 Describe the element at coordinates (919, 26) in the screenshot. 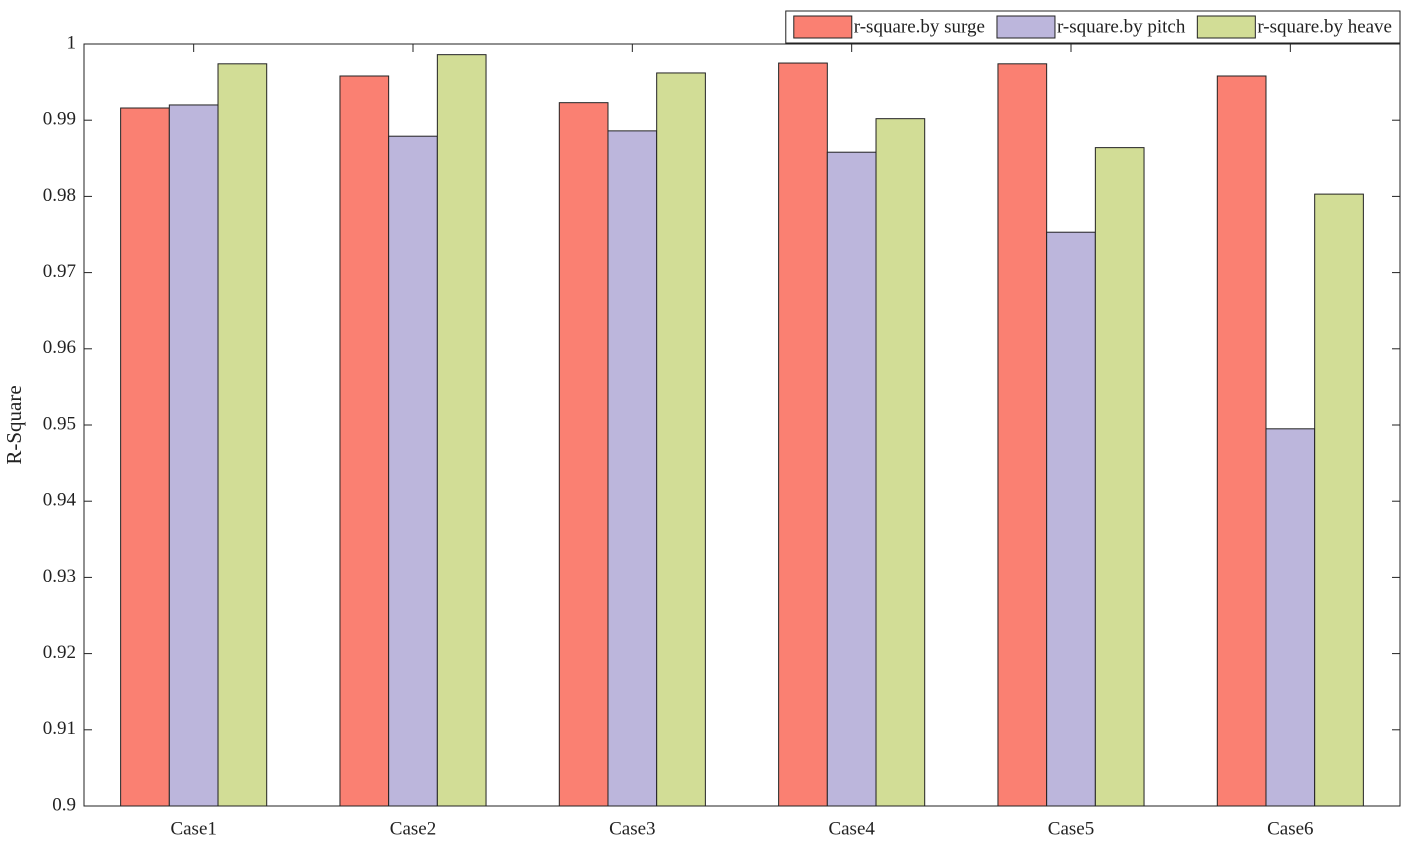

I see `legend-label: r-square.by surge` at that location.